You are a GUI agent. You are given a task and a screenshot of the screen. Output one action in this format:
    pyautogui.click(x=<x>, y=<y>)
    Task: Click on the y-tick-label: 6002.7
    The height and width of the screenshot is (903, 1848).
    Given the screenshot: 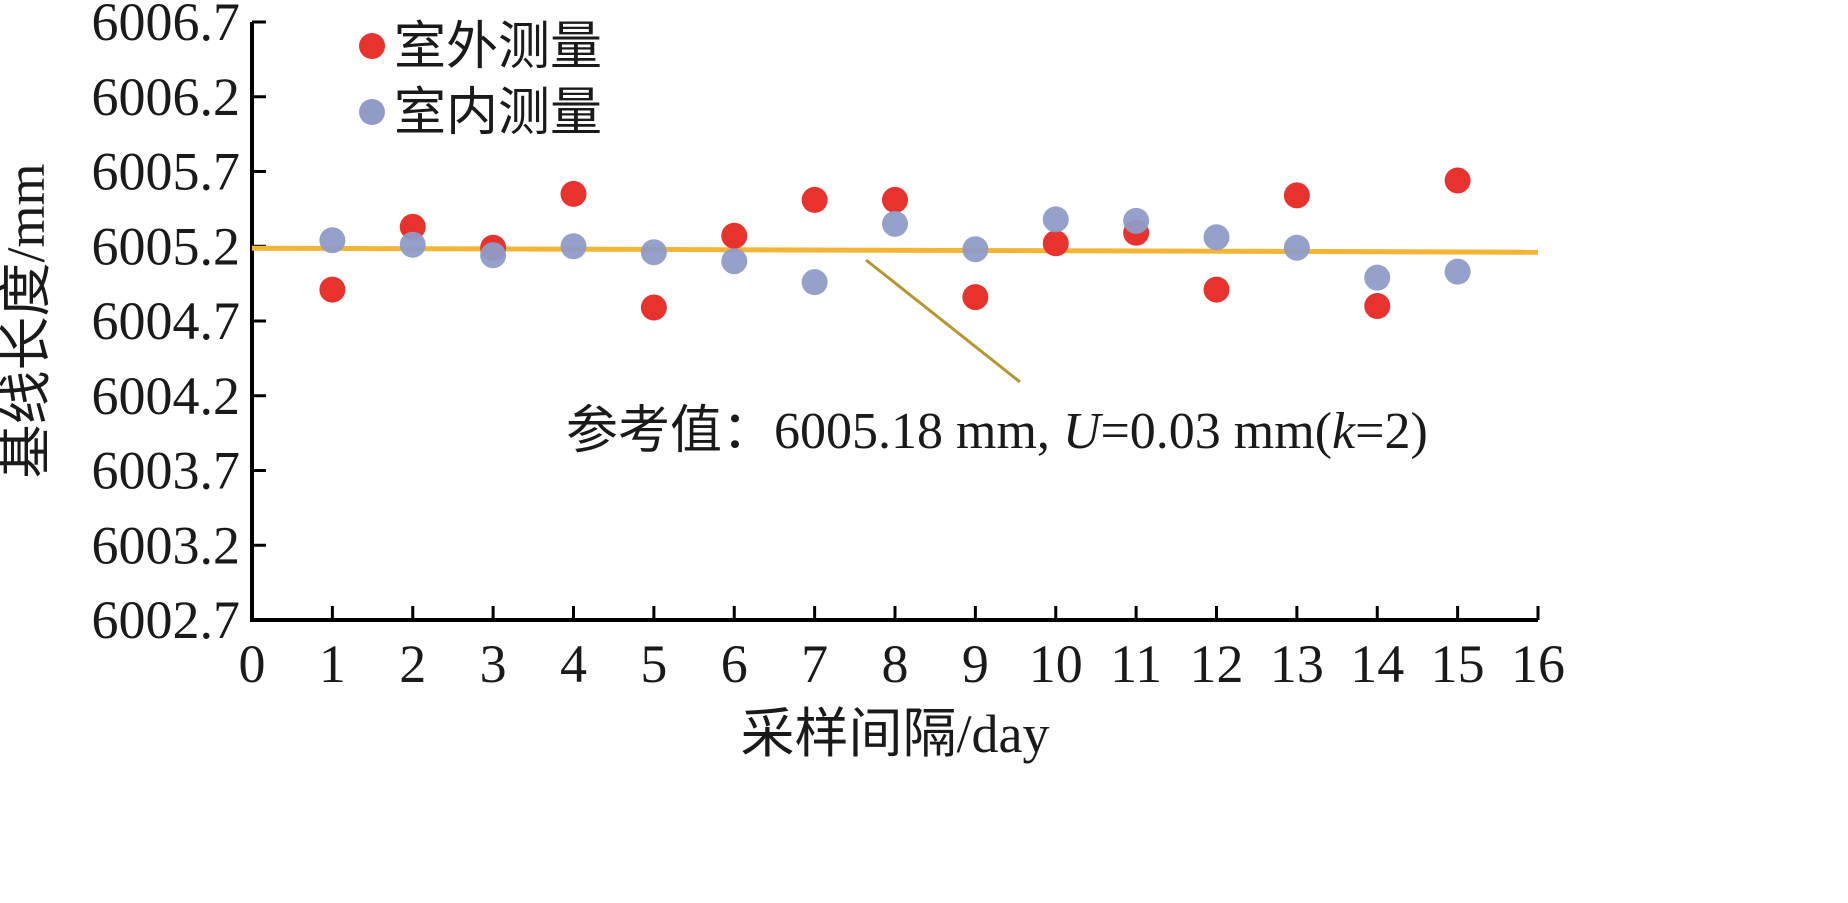 What is the action you would take?
    pyautogui.click(x=166, y=620)
    